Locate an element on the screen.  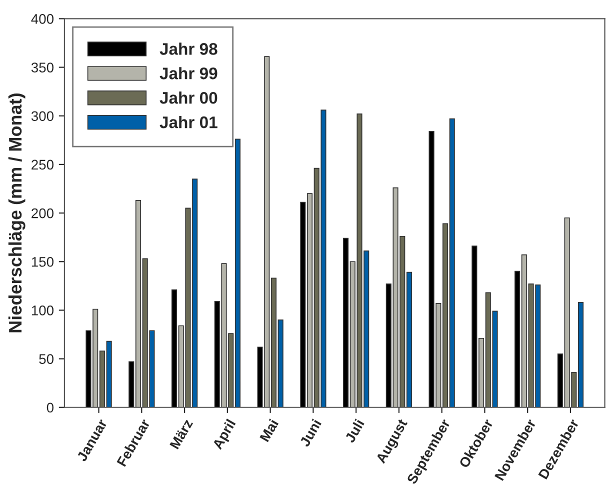
legend-label: Jahr 01 is located at coordinates (189, 122).